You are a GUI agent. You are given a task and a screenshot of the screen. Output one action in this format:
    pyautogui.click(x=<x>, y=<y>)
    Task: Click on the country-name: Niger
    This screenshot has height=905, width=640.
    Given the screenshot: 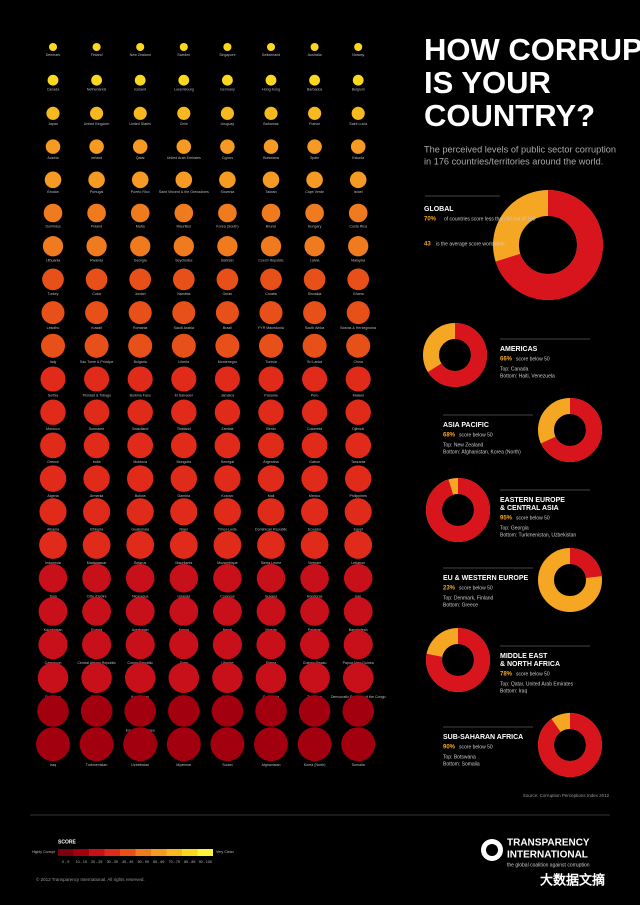 What is the action you would take?
    pyautogui.click(x=184, y=529)
    